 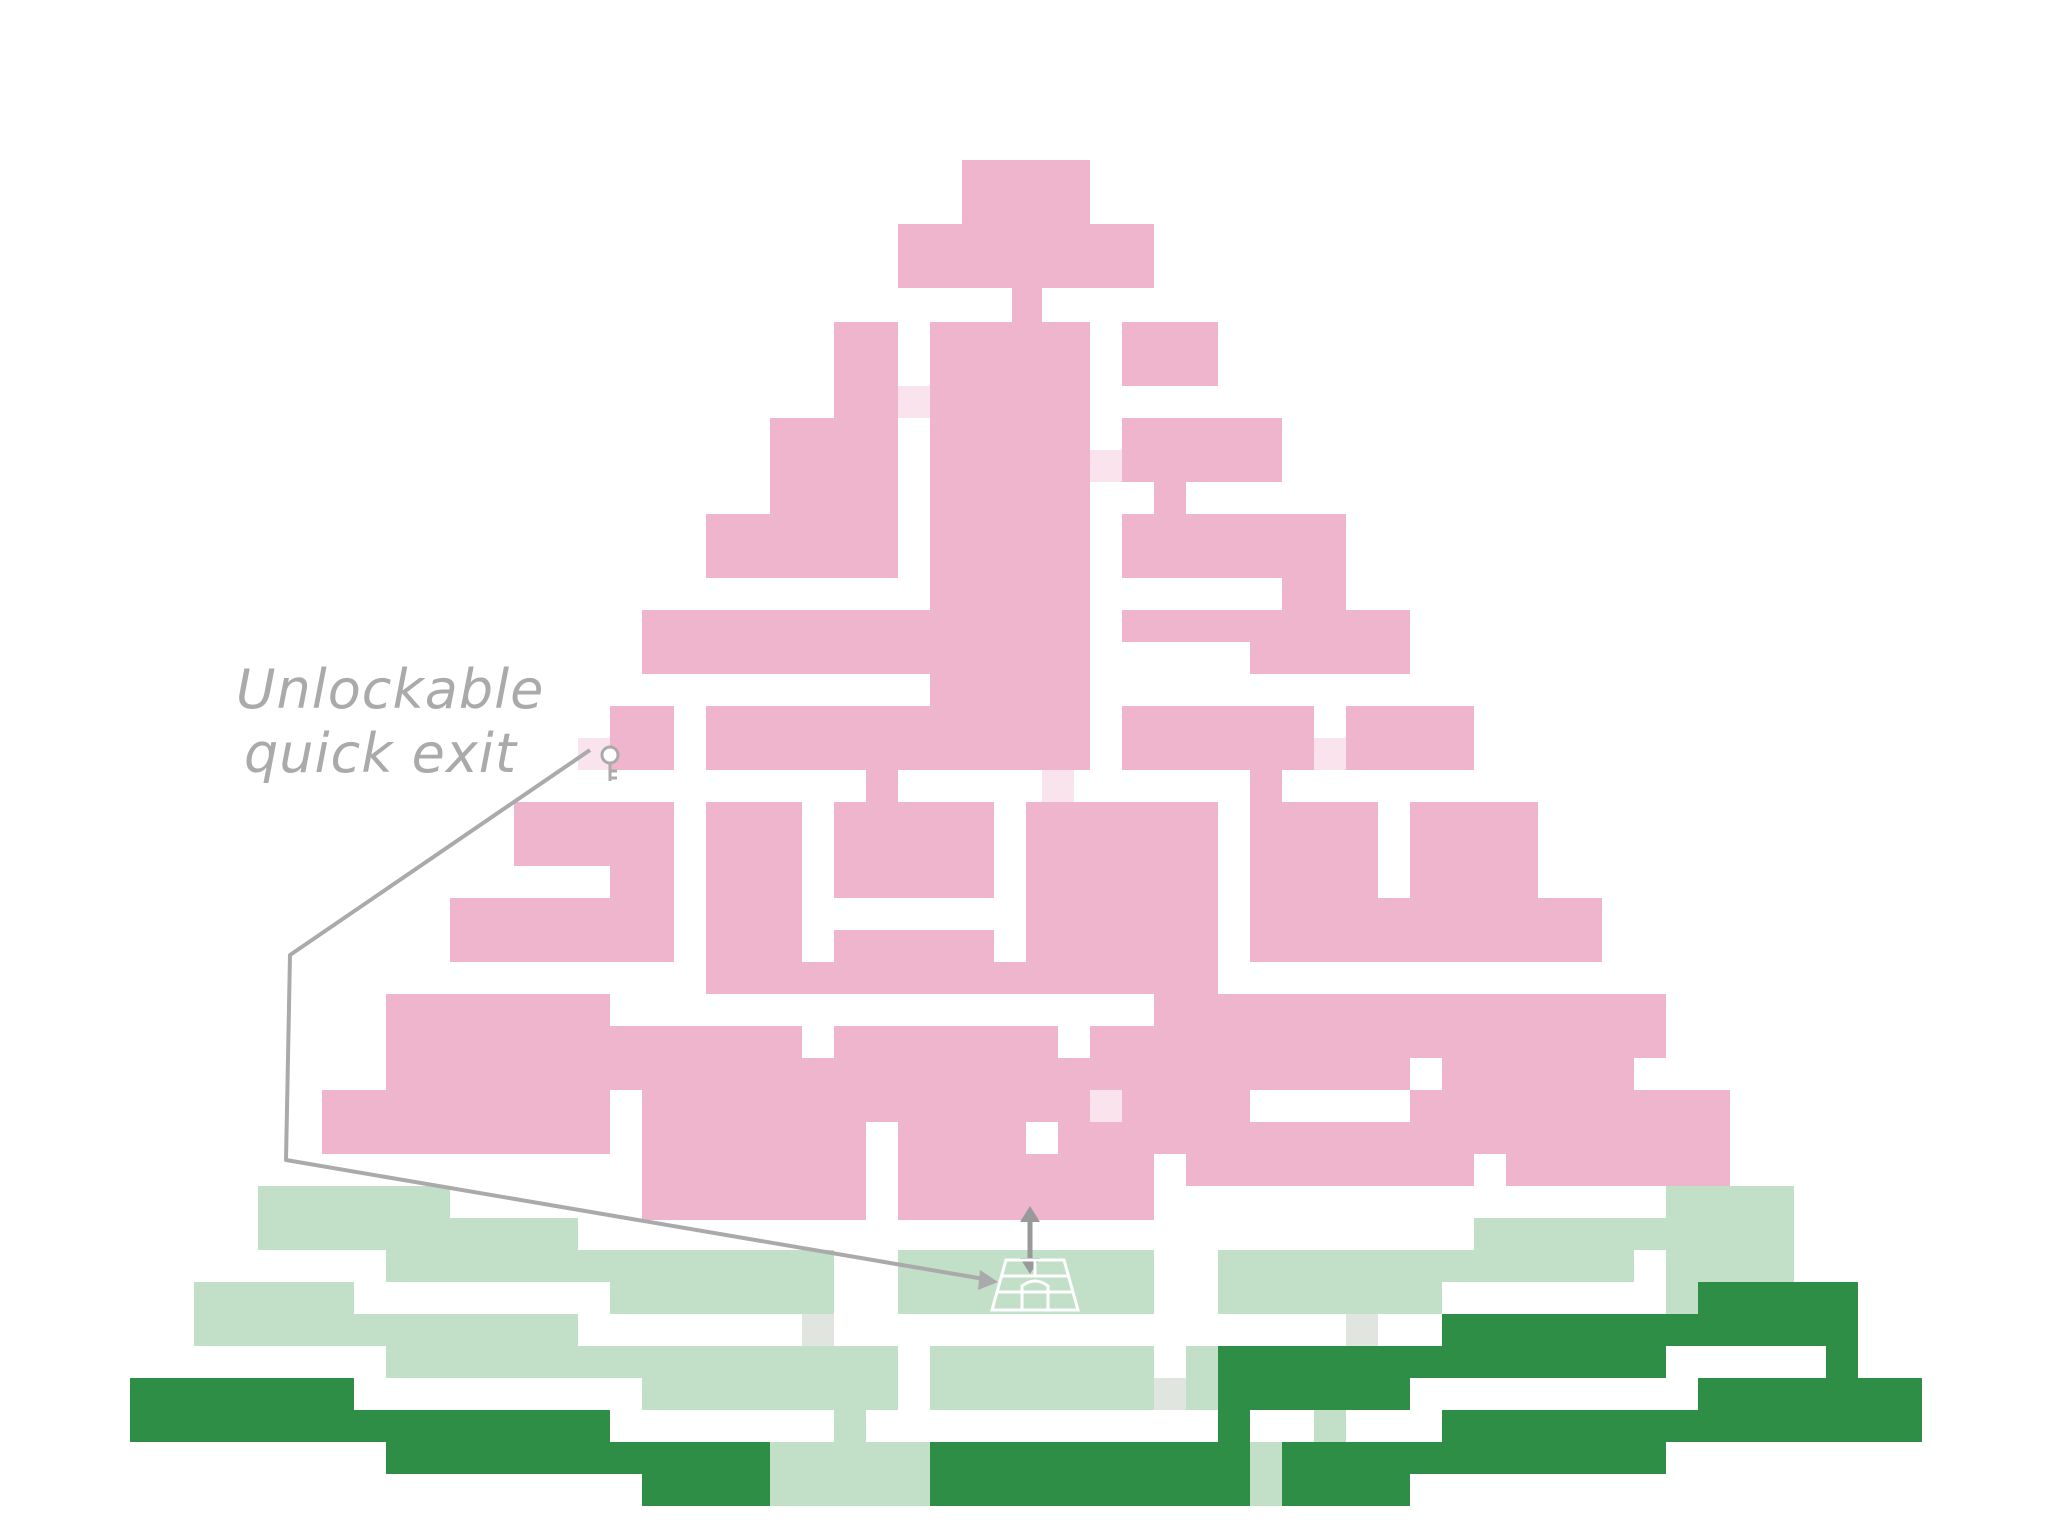 What do you see at coordinates (390, 689) in the screenshot?
I see `callout-label-line1: Unlockable` at bounding box center [390, 689].